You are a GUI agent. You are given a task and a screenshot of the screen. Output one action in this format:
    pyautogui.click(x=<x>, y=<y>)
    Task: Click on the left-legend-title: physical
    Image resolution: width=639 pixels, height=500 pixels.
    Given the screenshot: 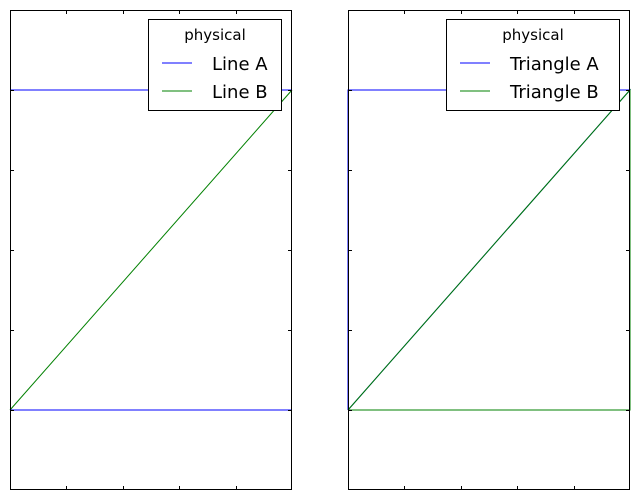 What is the action you would take?
    pyautogui.click(x=215, y=35)
    